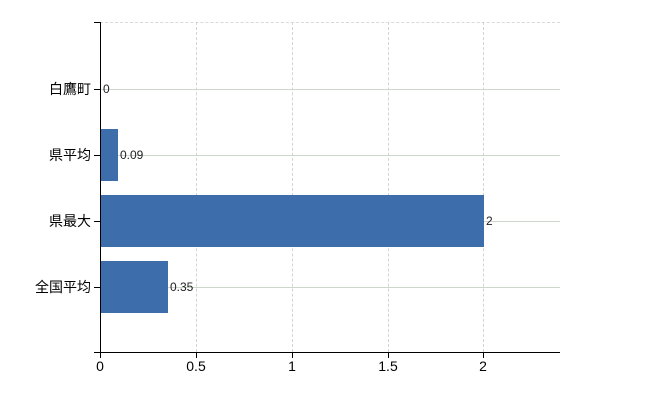 The height and width of the screenshot is (400, 650). What do you see at coordinates (483, 366) in the screenshot?
I see `x-tick-label: 2` at bounding box center [483, 366].